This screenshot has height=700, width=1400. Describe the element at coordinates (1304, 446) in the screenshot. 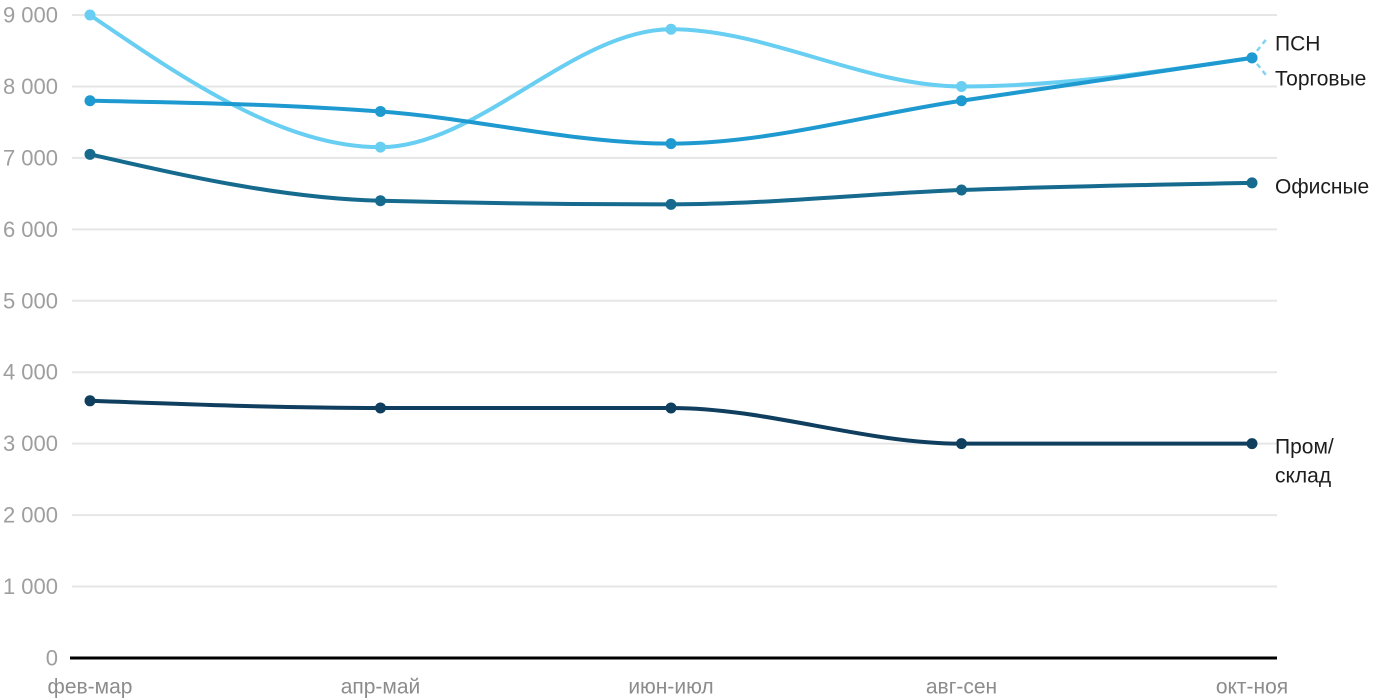

I see `series-end-label: Пром/` at that location.